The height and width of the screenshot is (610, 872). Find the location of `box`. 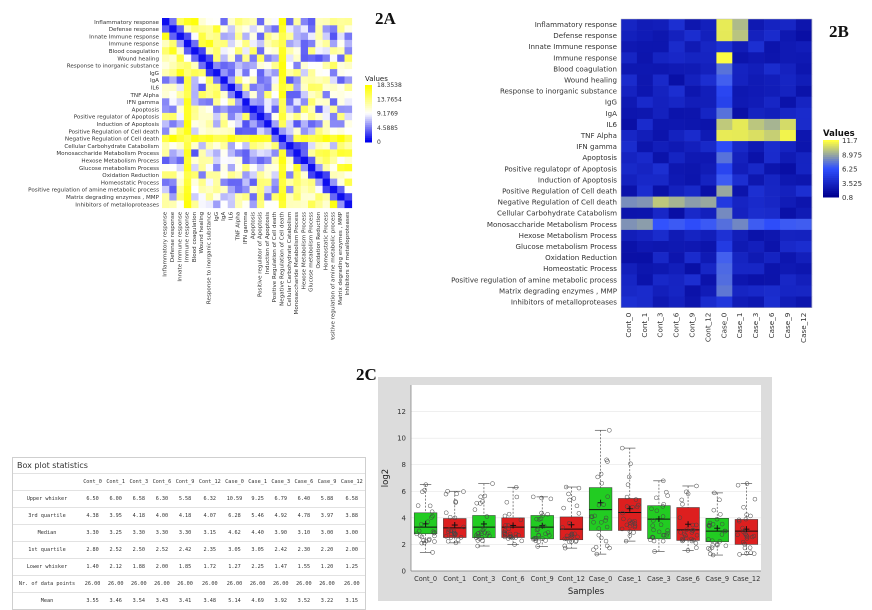

box is located at coordinates (659, 522).